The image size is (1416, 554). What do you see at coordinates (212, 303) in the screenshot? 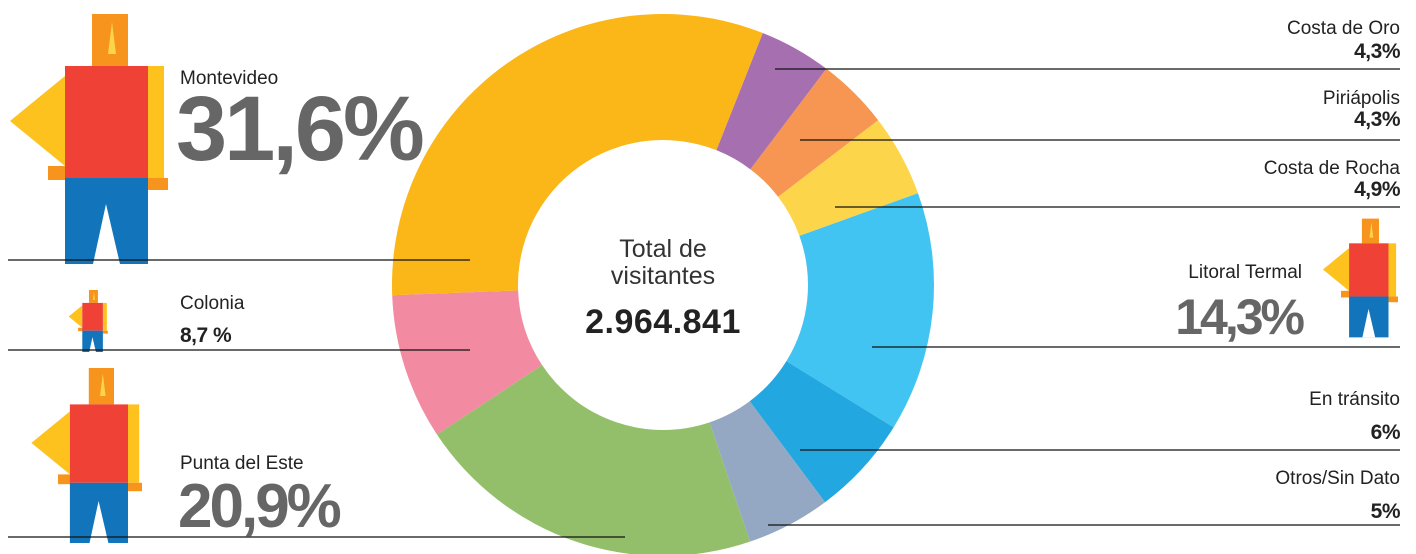
I see `category-label: Colonia` at bounding box center [212, 303].